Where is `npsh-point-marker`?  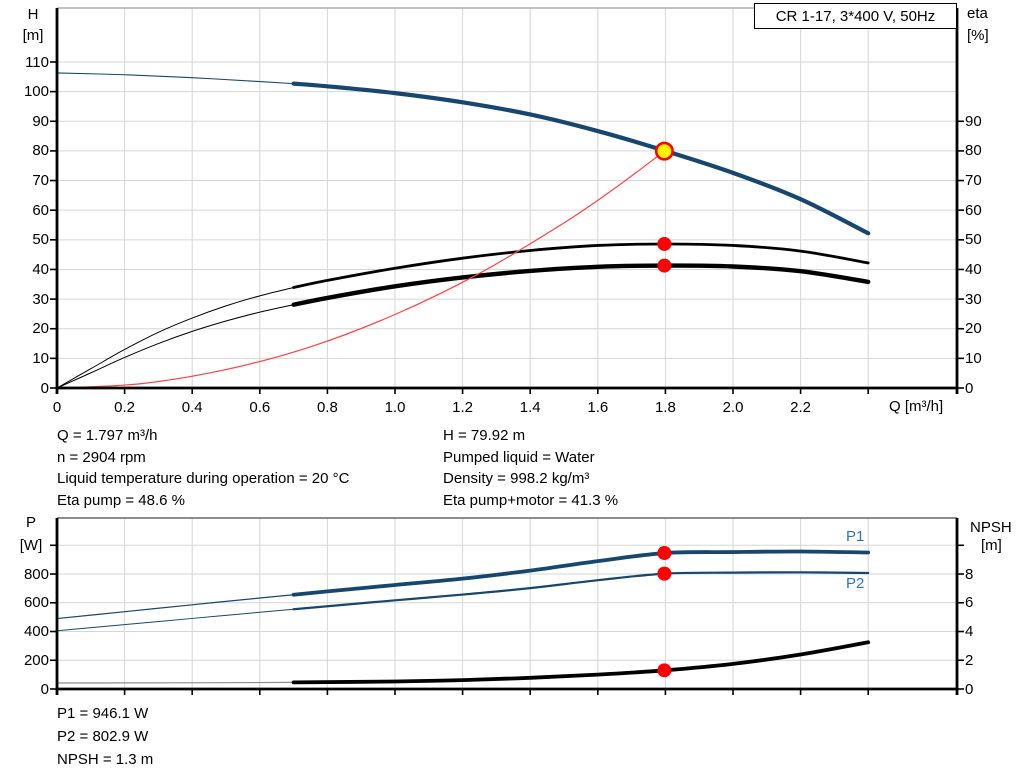 npsh-point-marker is located at coordinates (664, 670).